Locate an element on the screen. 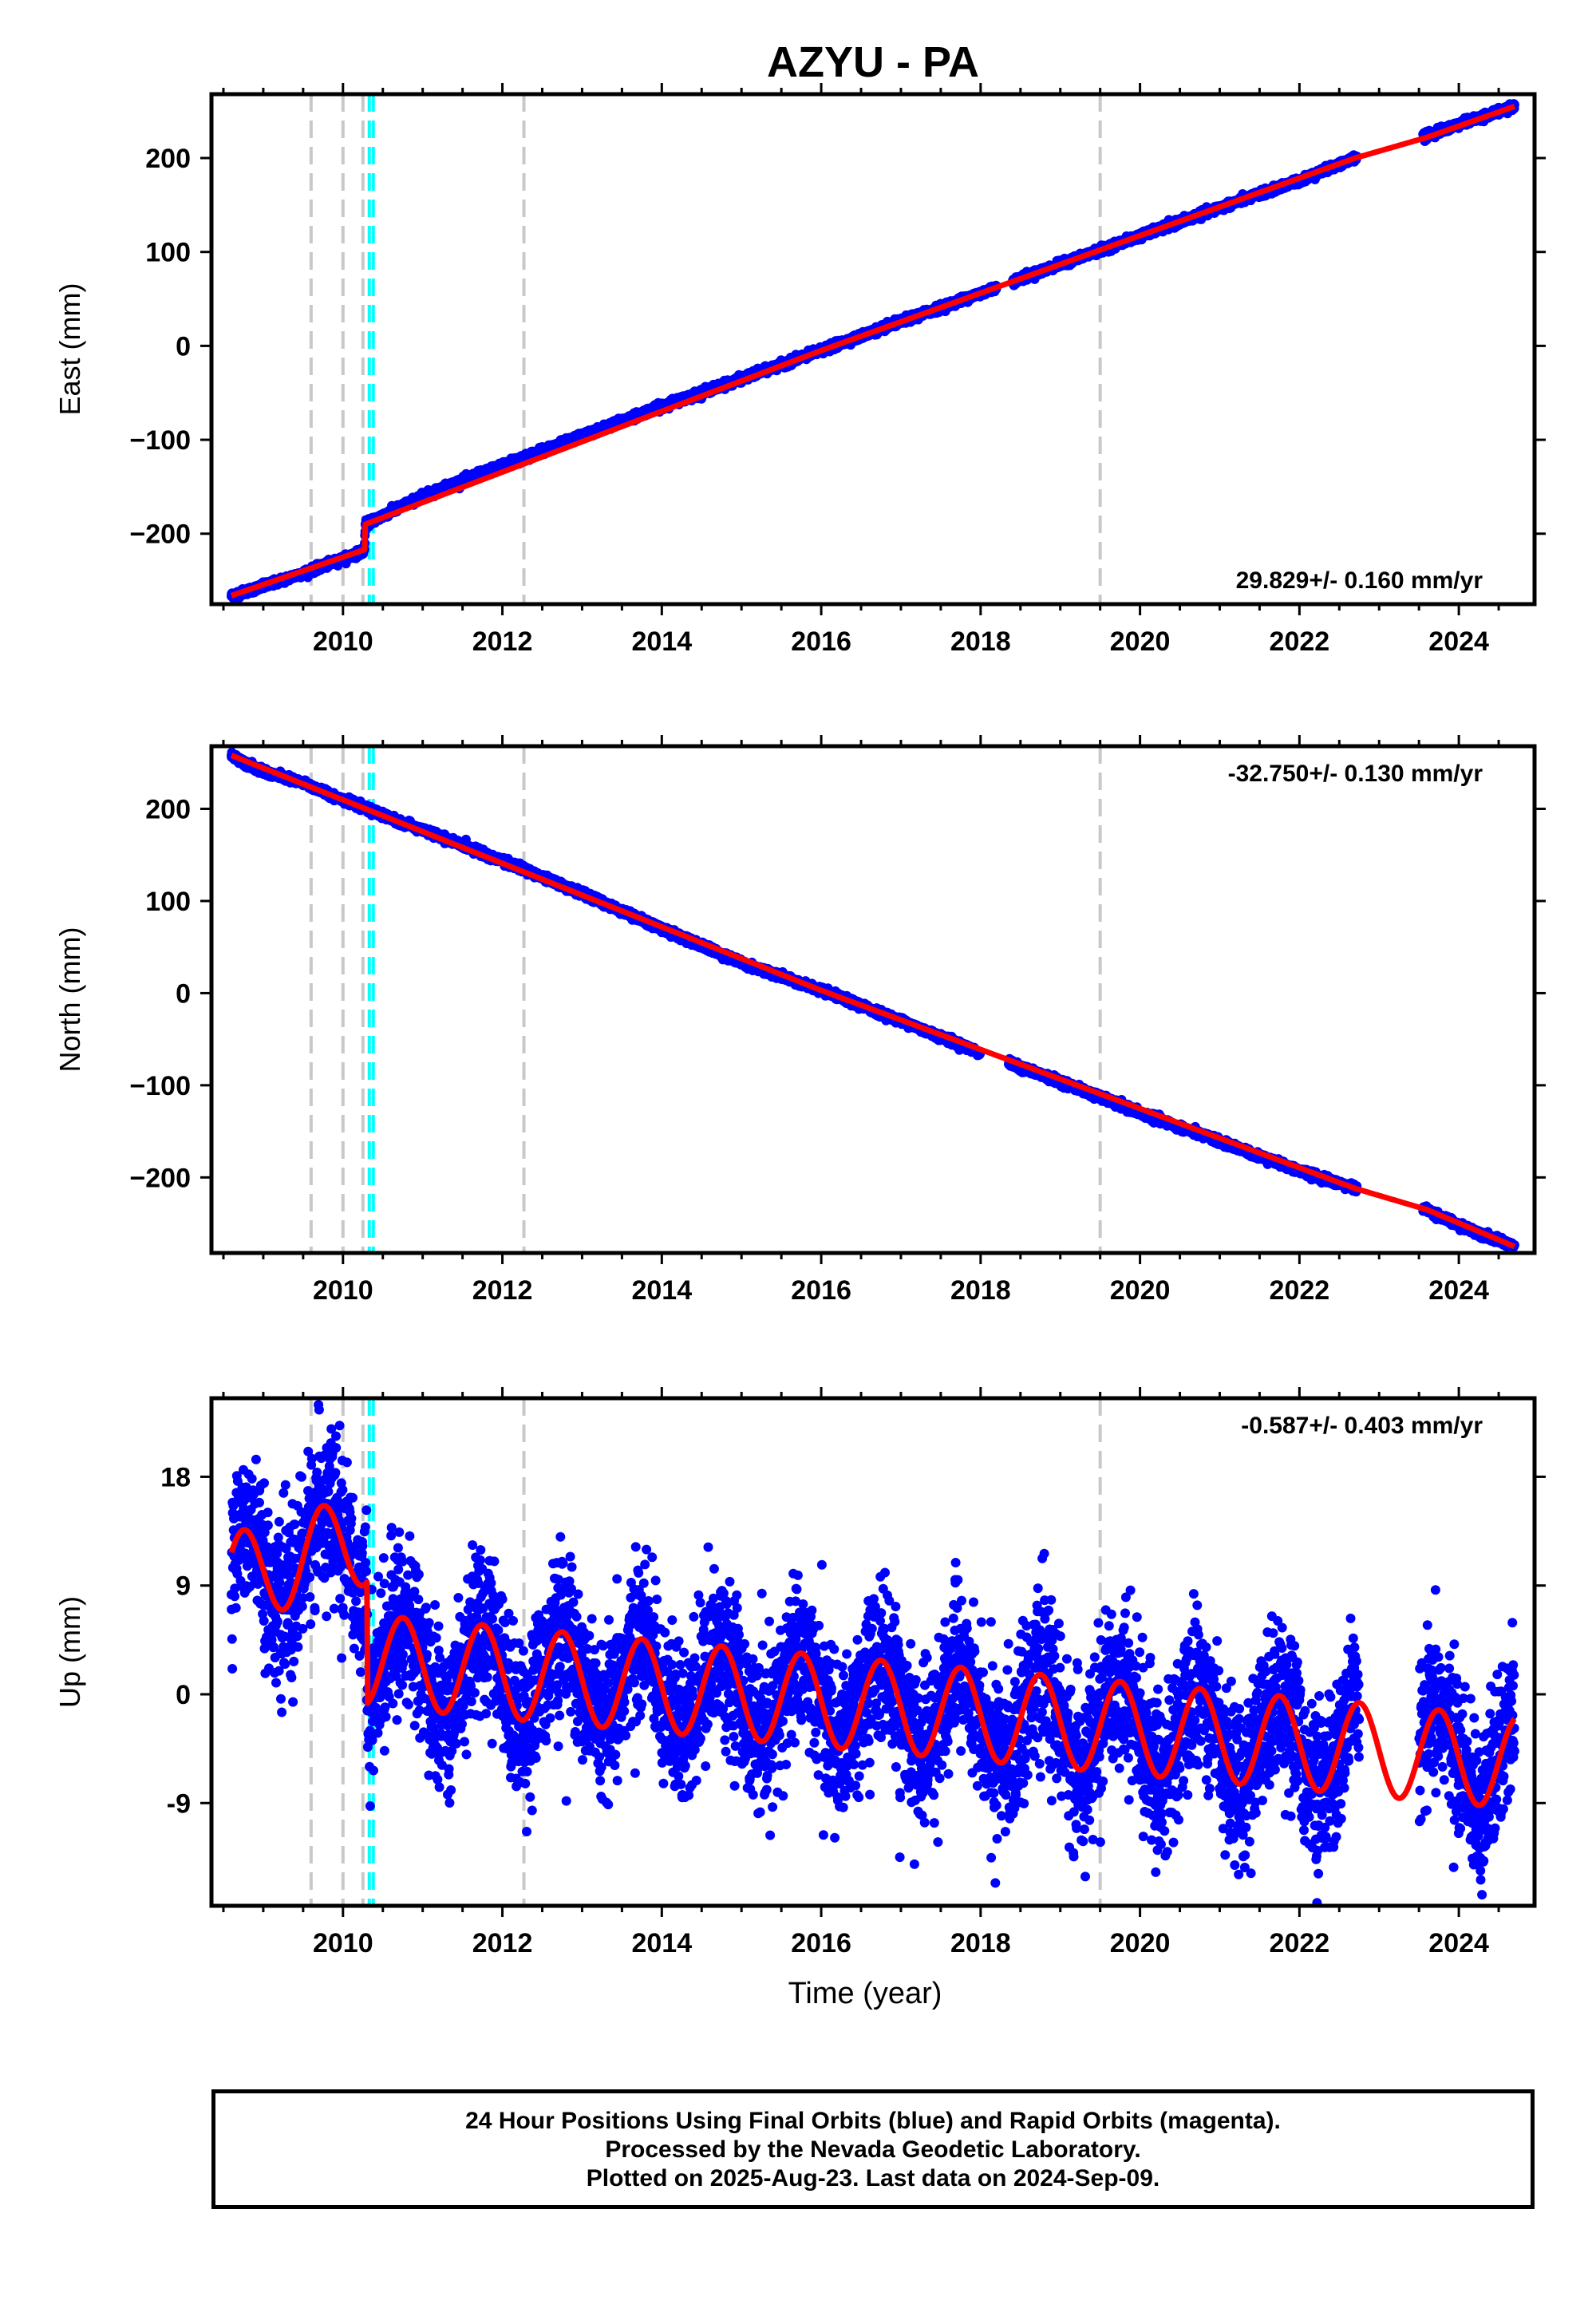  chart-title: AZYU - PA is located at coordinates (873, 62).